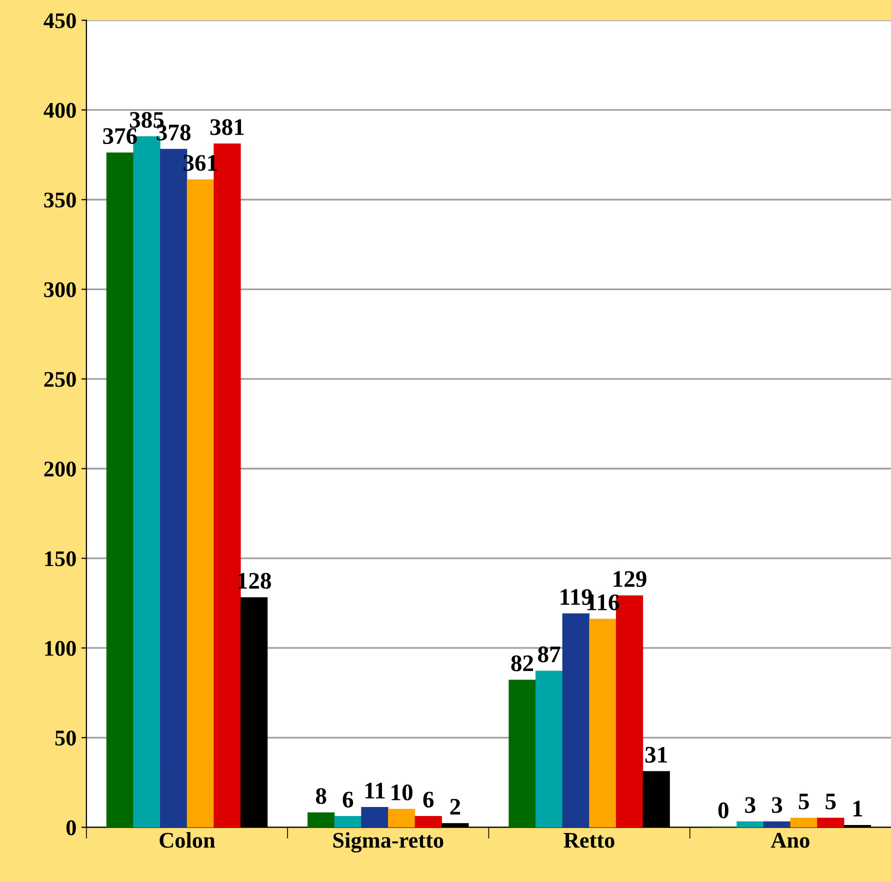  I want to click on y-tick-label: 350, so click(60, 200).